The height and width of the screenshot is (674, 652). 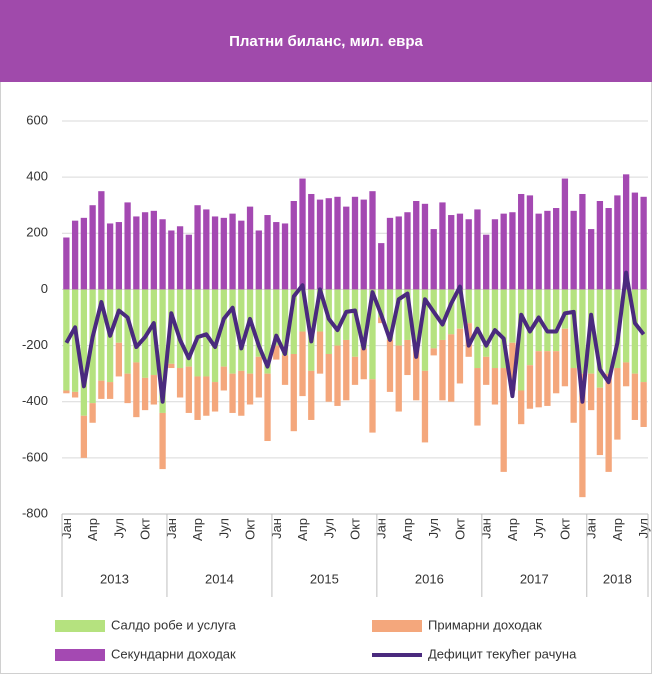 What do you see at coordinates (219, 578) in the screenshot?
I see `year-label: 2014` at bounding box center [219, 578].